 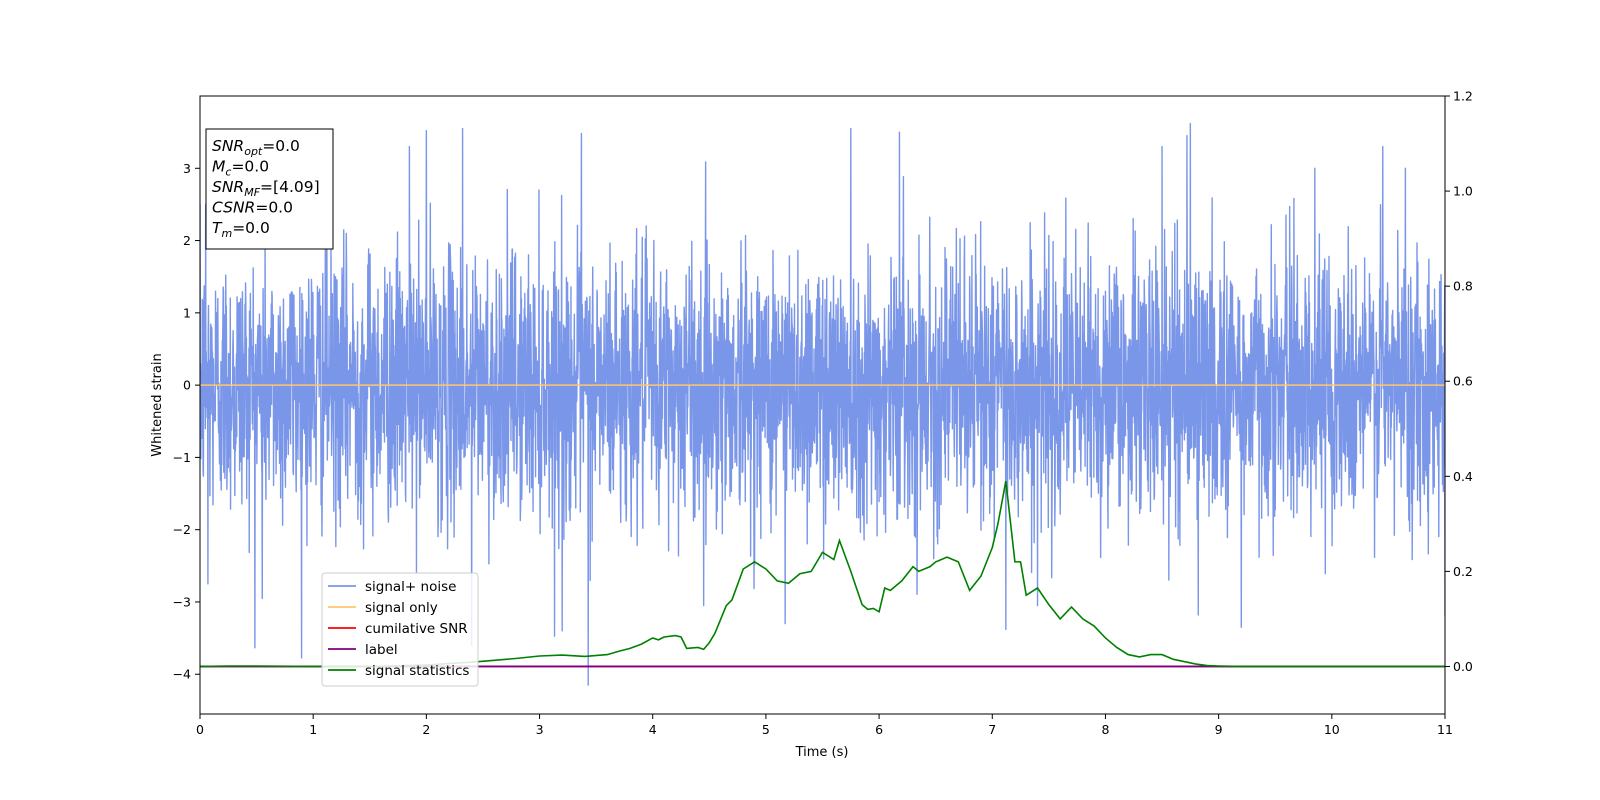 What do you see at coordinates (1445, 729) in the screenshot?
I see `x-tick-label: 11` at bounding box center [1445, 729].